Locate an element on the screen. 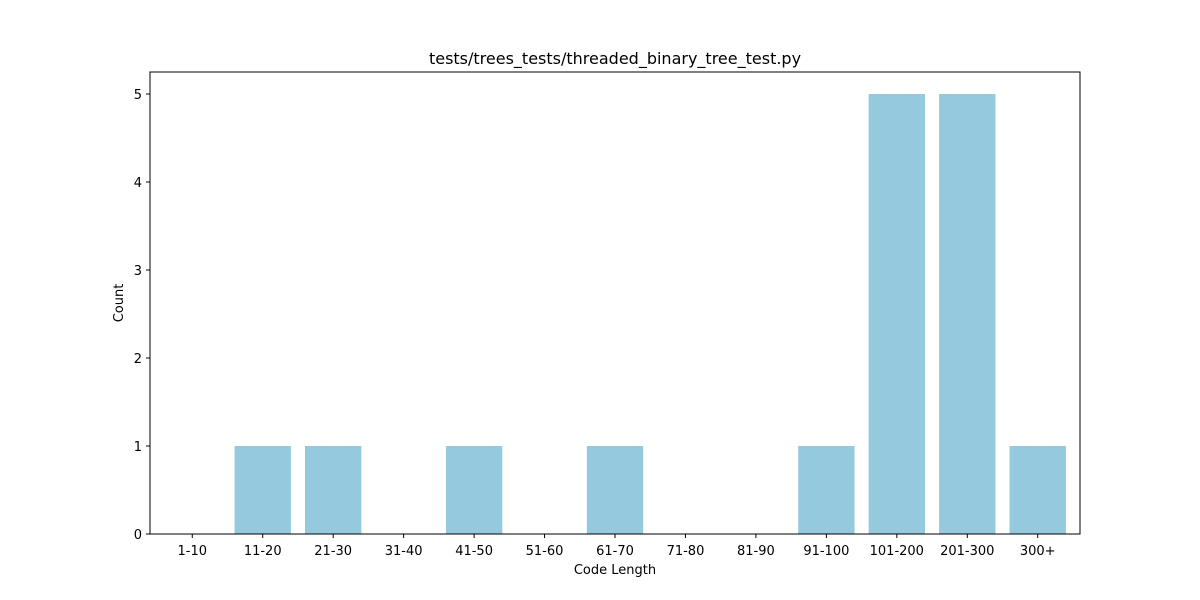 The image size is (1200, 600). x-tick-label: 11-20 is located at coordinates (263, 551).